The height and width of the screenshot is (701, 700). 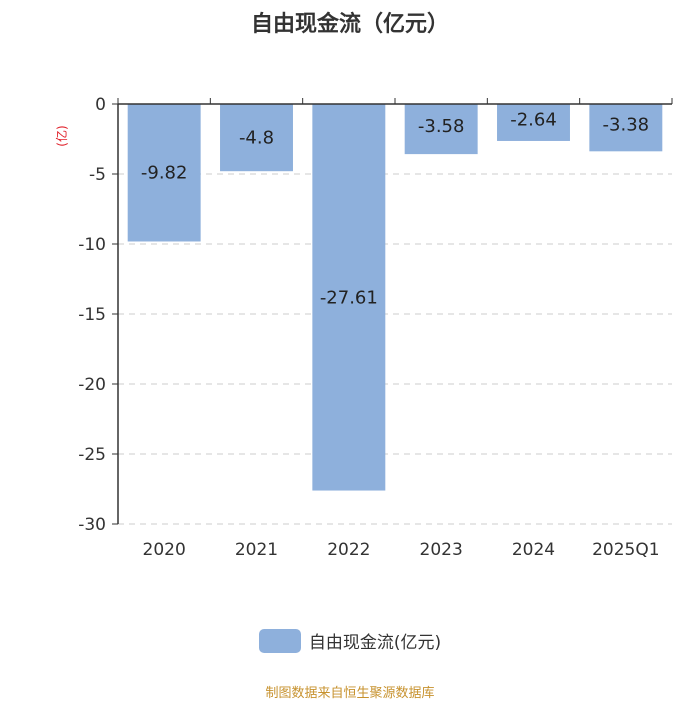 I want to click on x-tick-label: 2023, so click(x=441, y=550).